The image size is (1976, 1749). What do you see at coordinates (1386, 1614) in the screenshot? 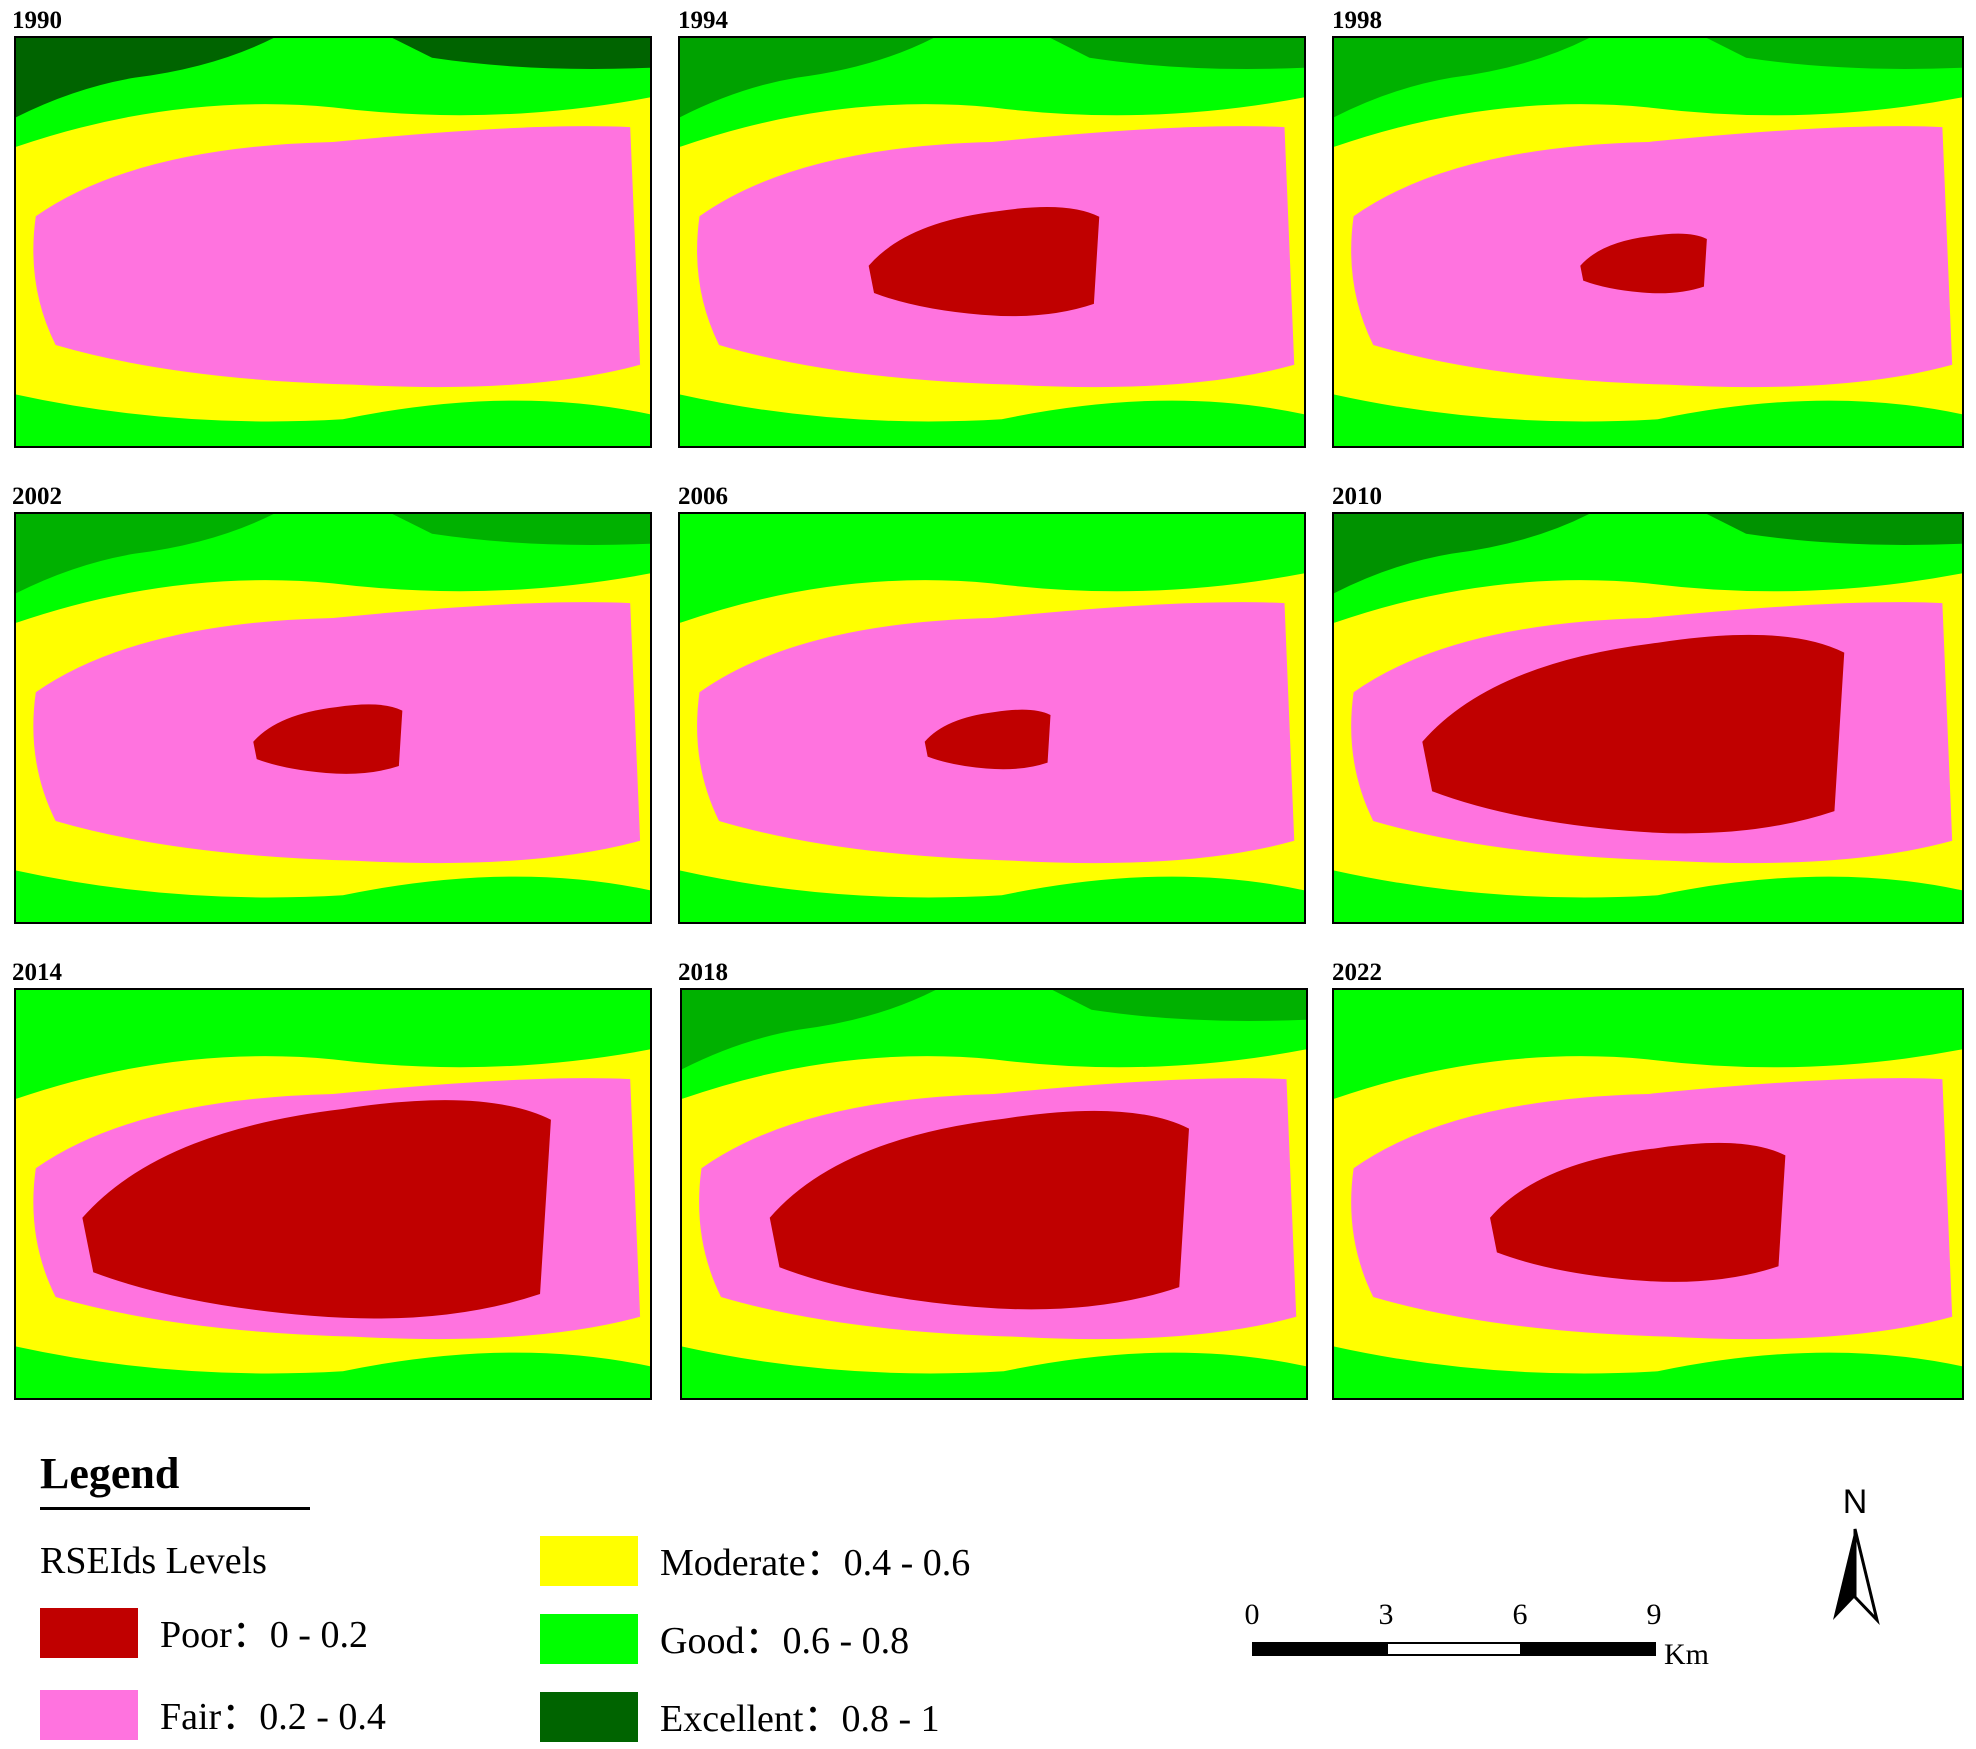
I see `scale-tick-label: 3` at bounding box center [1386, 1614].